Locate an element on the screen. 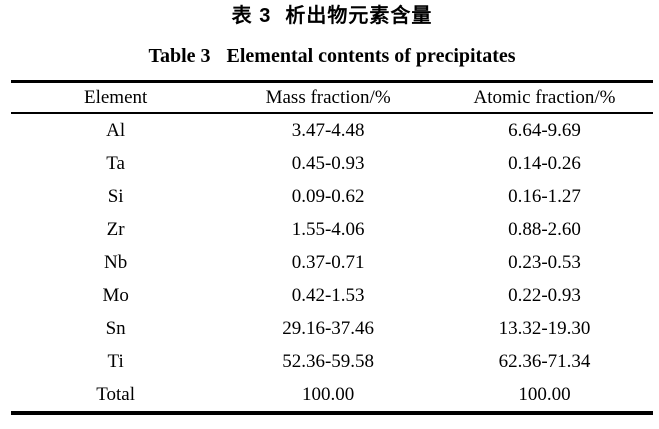 The image size is (659, 429). table-row: Sn 29.16-37.46 13.32-19.30 is located at coordinates (332, 328).